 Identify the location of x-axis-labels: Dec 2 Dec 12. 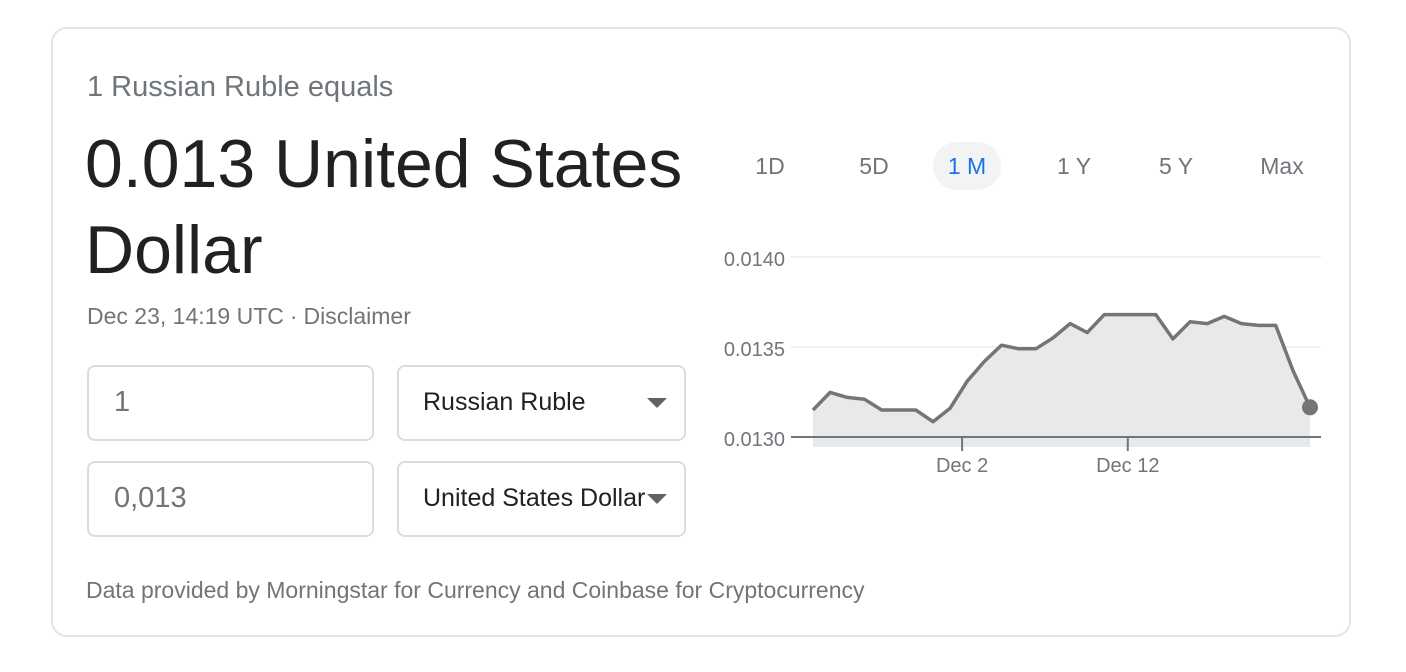
(1047, 466).